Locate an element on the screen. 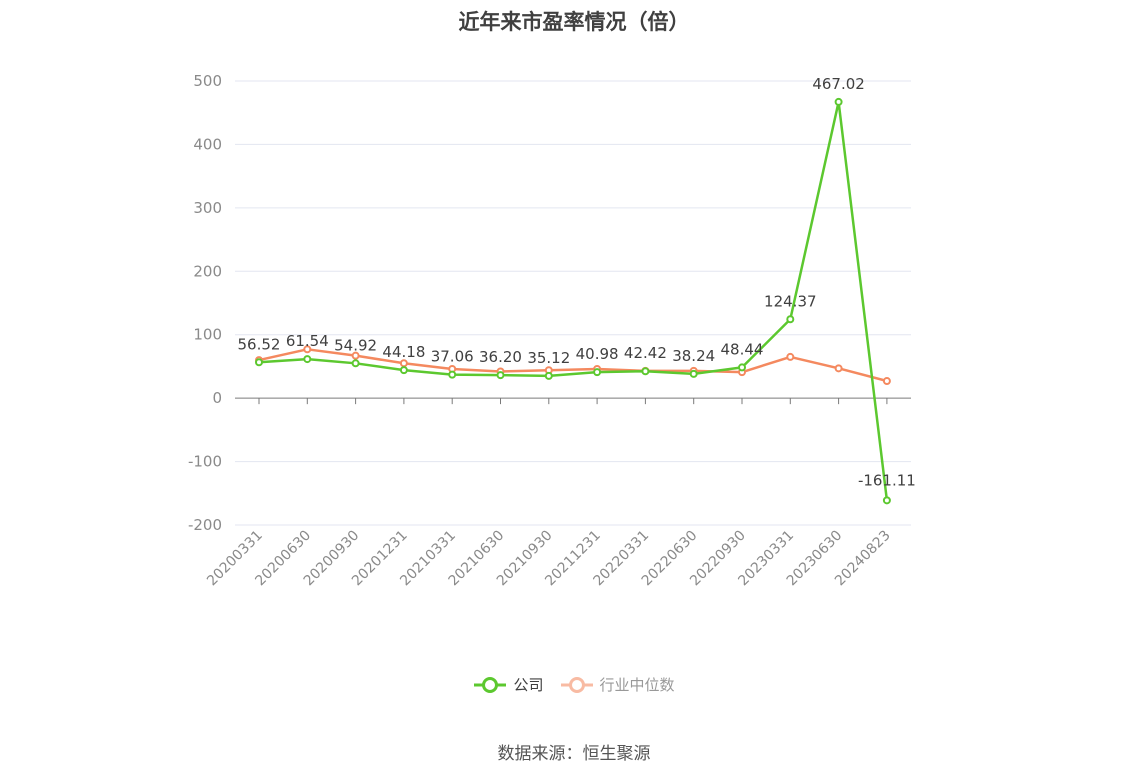 The image size is (1148, 776). legend-item-industry-median: 行业中位数 is located at coordinates (617, 684).